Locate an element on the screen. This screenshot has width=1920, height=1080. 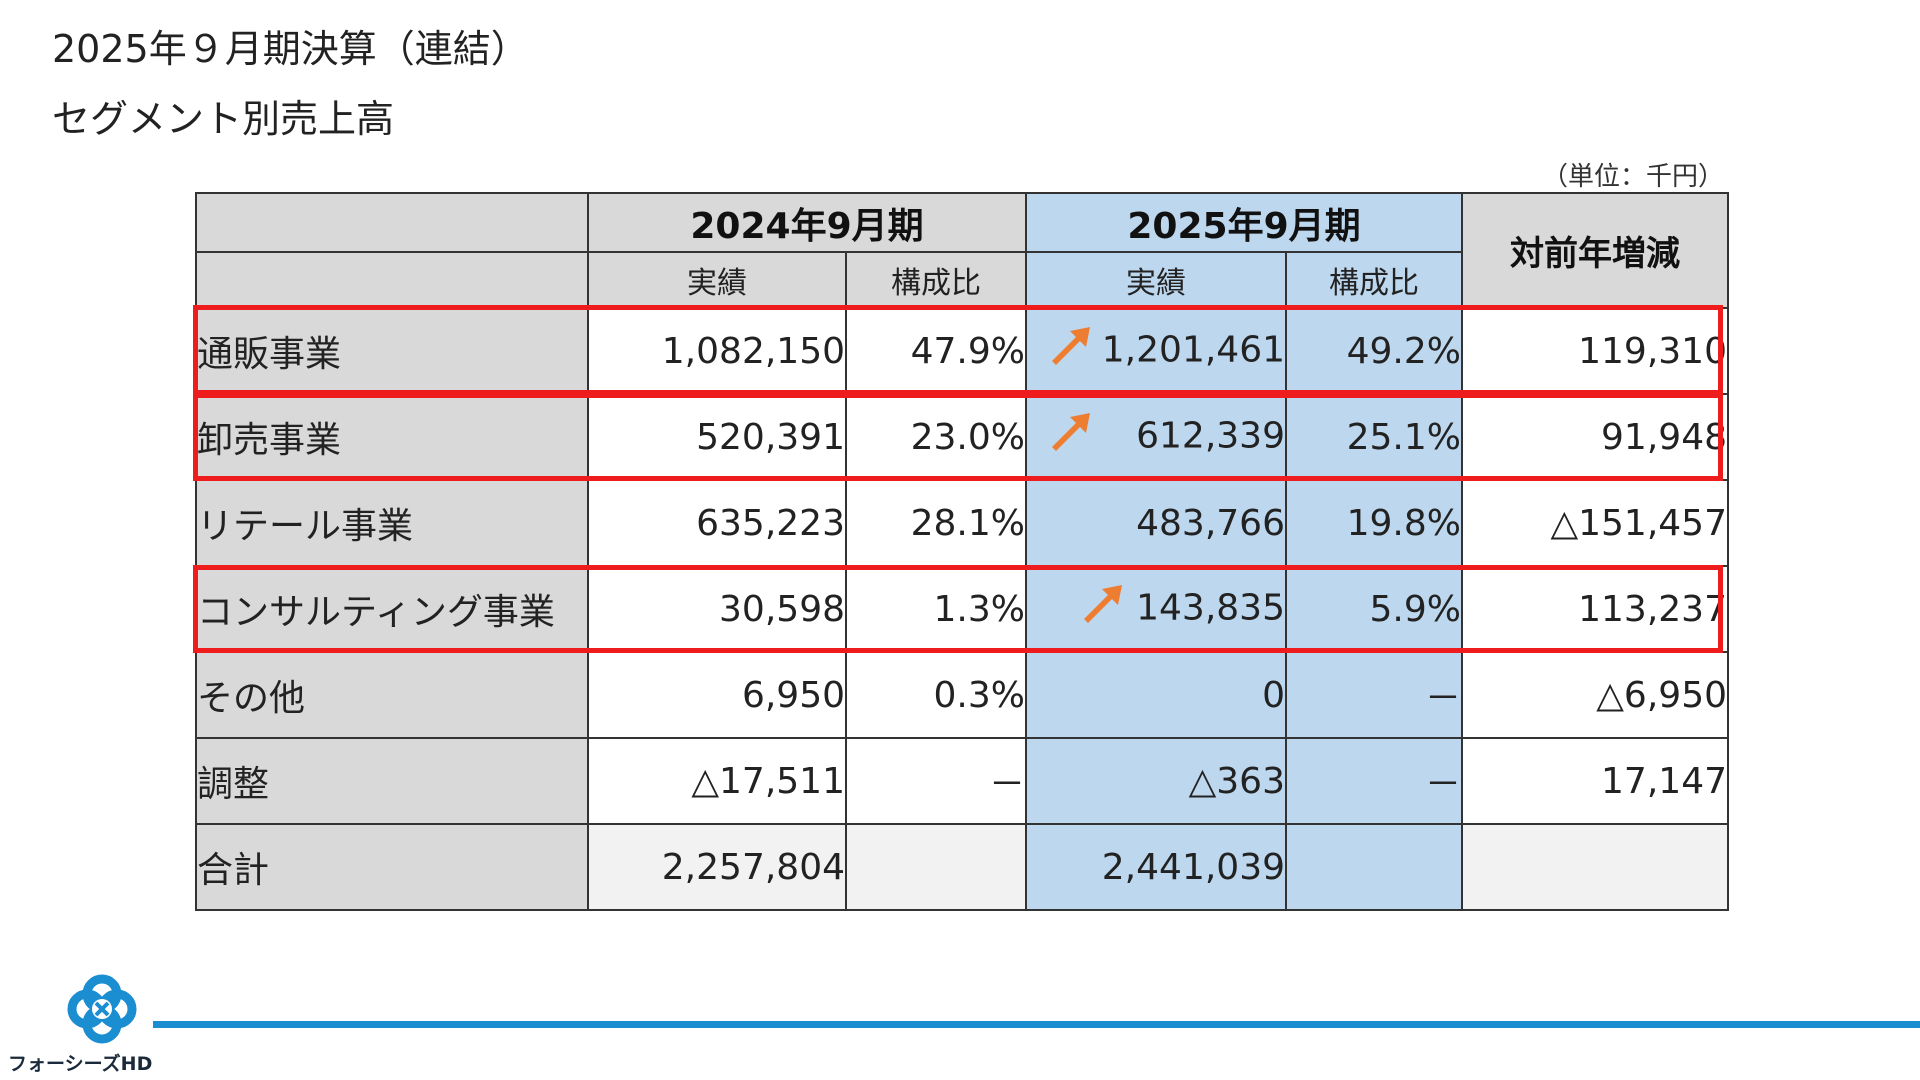
prev-ratio-cell: 23.0% is located at coordinates (936, 437).